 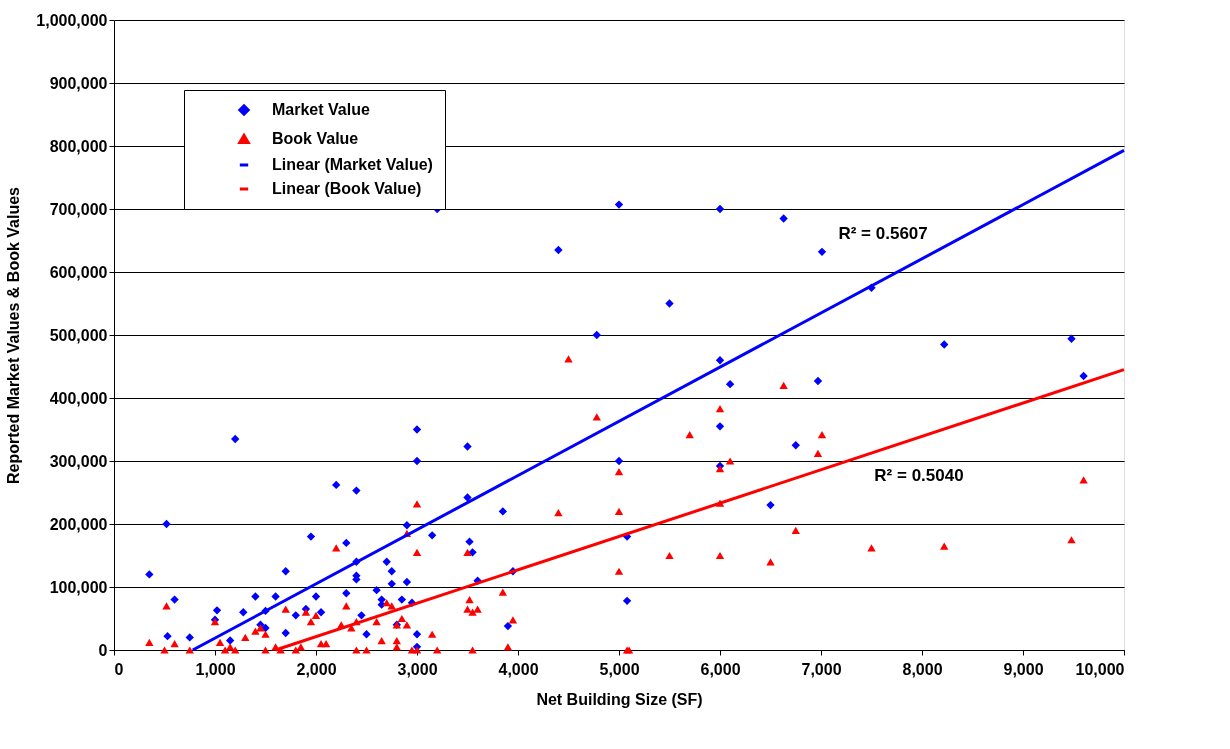 What do you see at coordinates (78, 335) in the screenshot?
I see `y-tick-label: 500,000` at bounding box center [78, 335].